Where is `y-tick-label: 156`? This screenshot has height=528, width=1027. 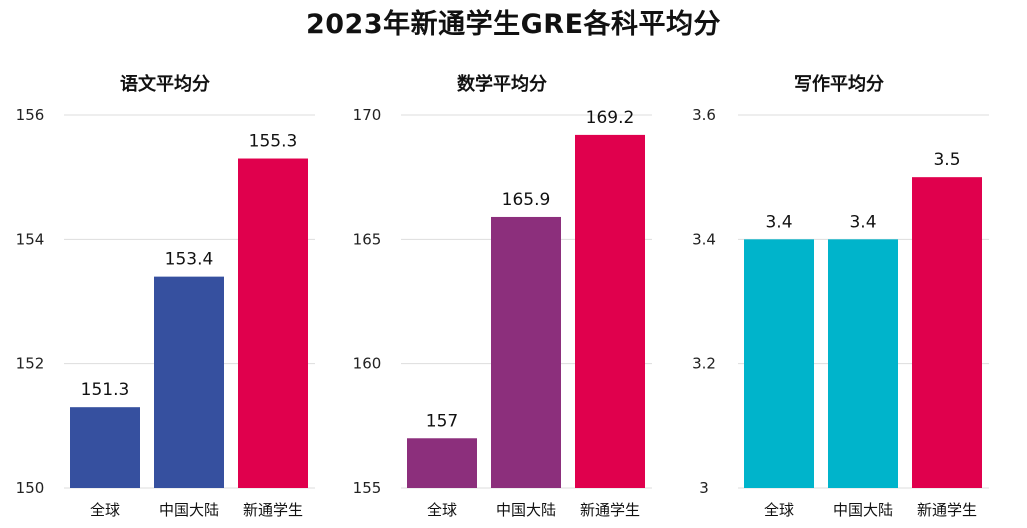
y-tick-label: 156 is located at coordinates (30, 115).